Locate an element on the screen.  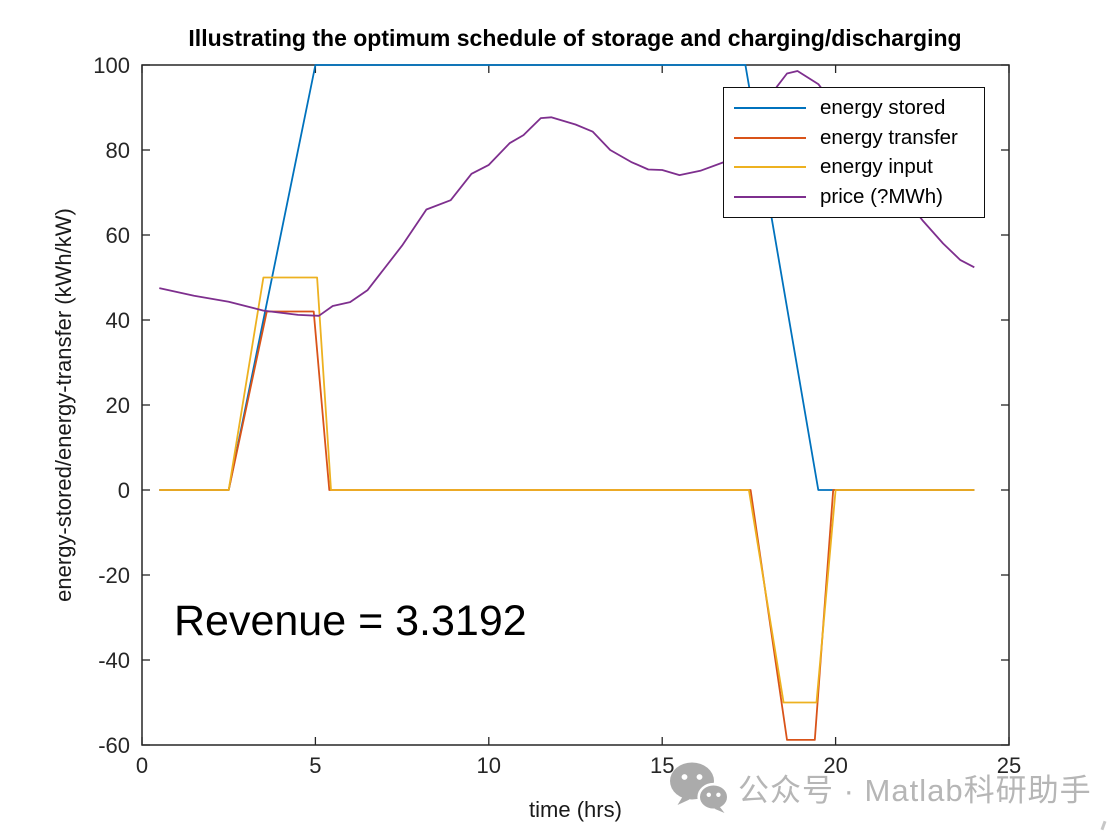
x-tick-label: 20 is located at coordinates (835, 765).